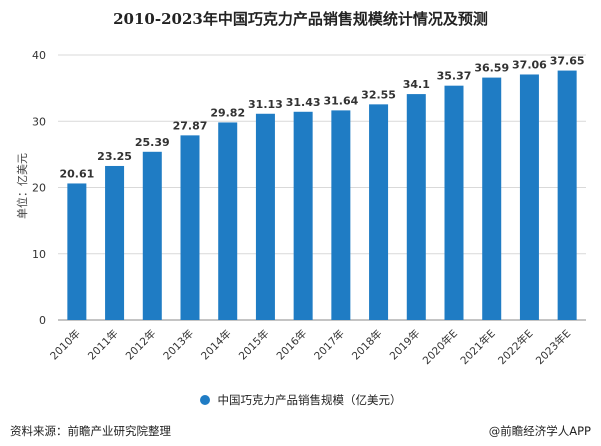 Image resolution: width=601 pixels, height=446 pixels. I want to click on data-label: 36.59, so click(491, 68).